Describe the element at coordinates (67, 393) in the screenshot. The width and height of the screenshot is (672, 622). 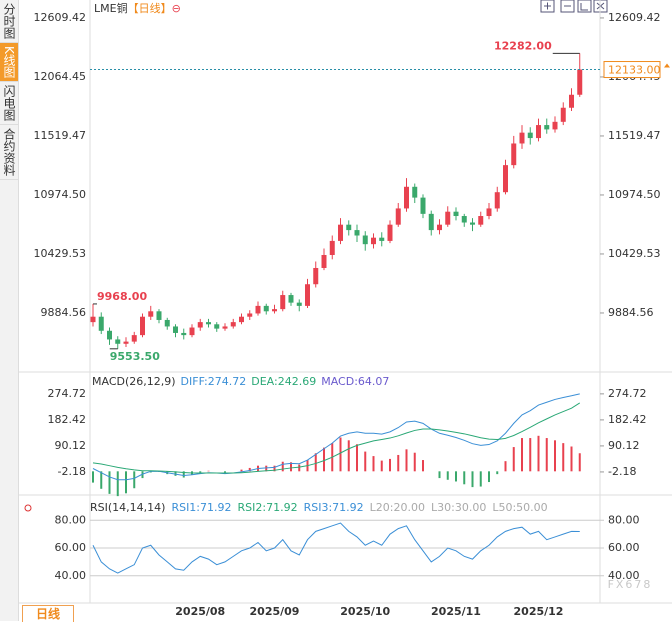
I see `y-tick-label: 274.72` at that location.